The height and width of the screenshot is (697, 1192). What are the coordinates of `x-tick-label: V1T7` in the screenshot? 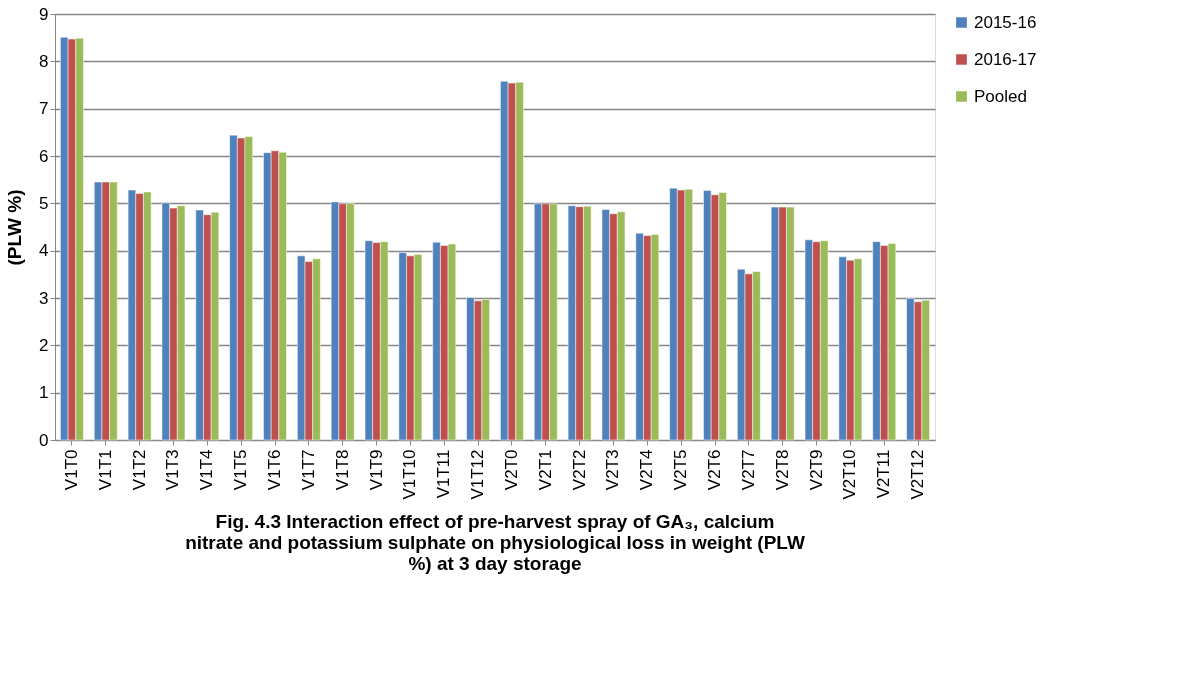 It's located at (308, 470).